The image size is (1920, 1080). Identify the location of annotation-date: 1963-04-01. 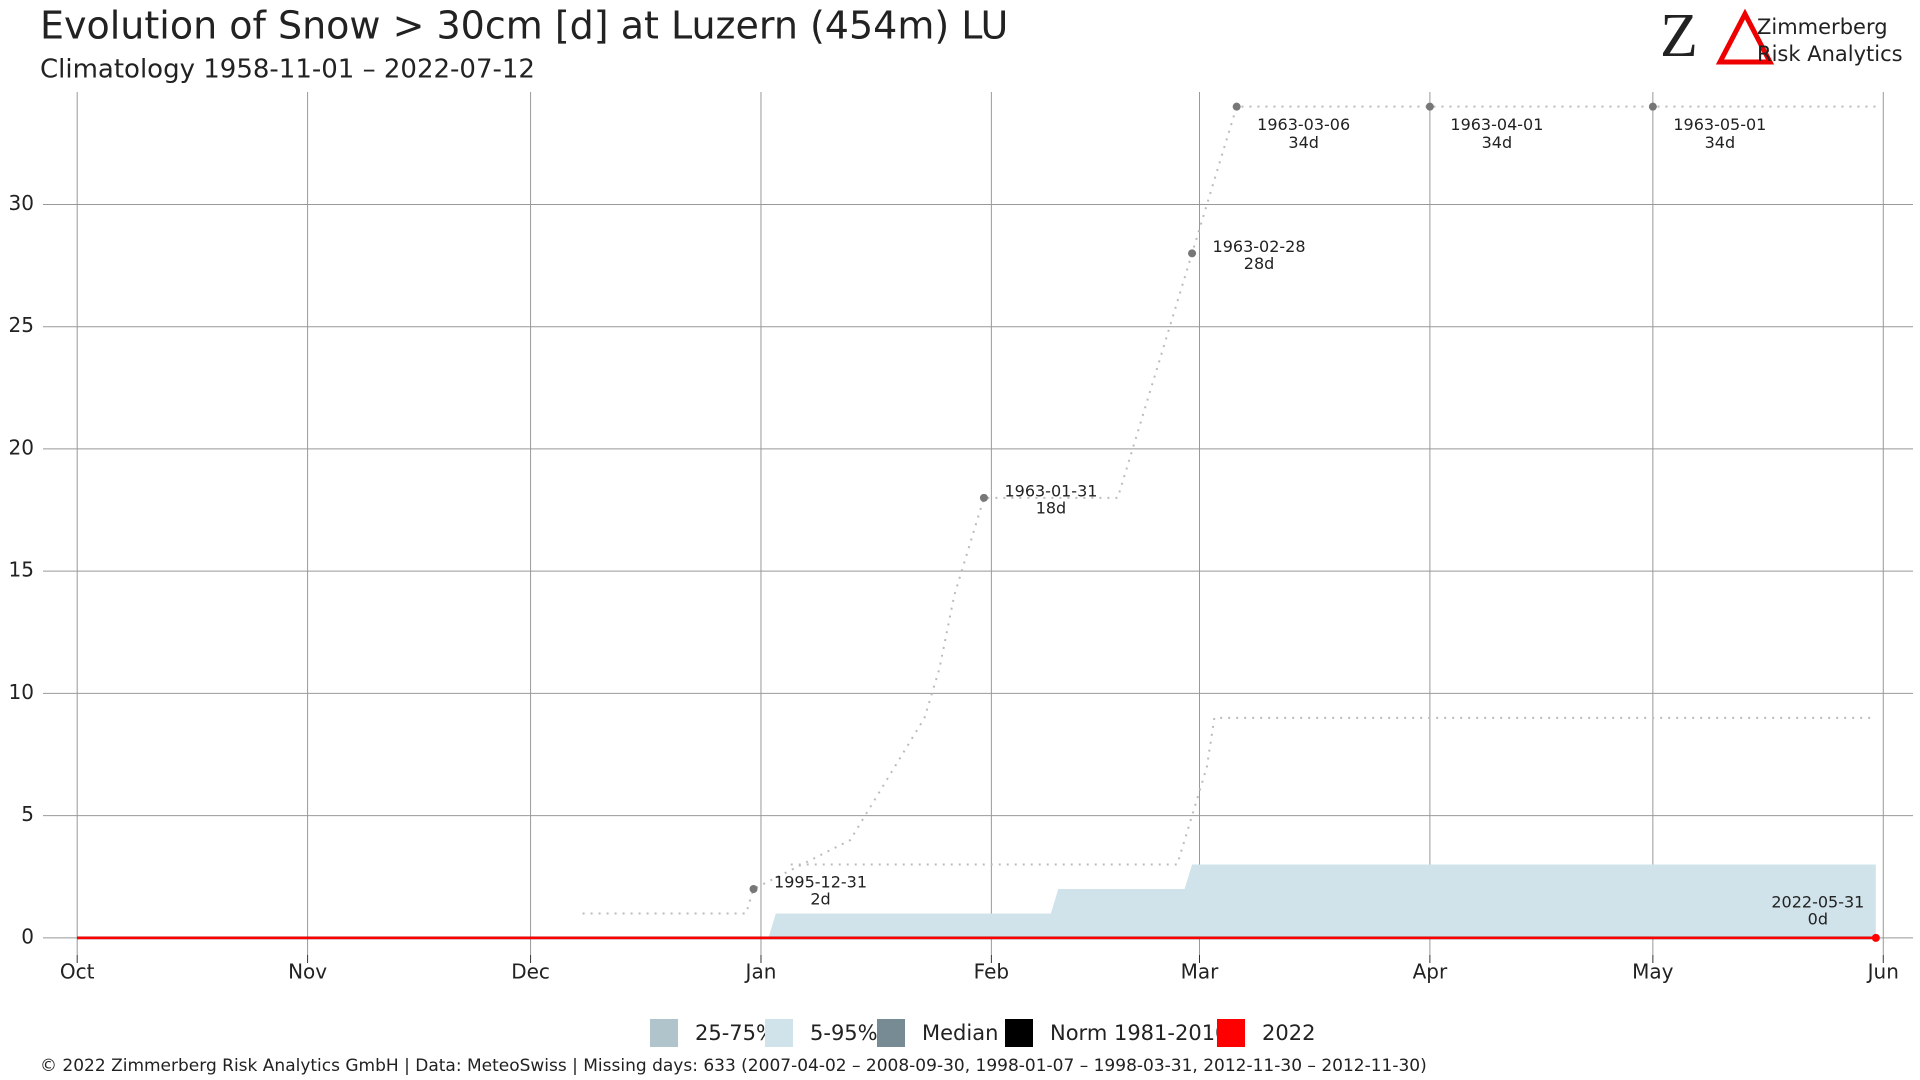
(1496, 124).